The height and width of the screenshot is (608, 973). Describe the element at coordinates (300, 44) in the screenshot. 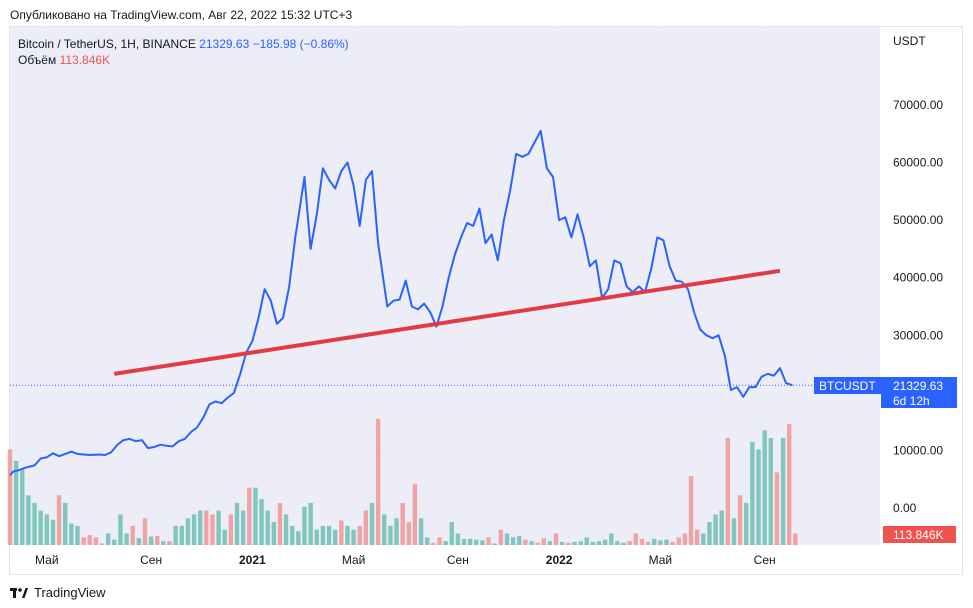

I see `legend-change: −185.98 (−0.86%)` at that location.